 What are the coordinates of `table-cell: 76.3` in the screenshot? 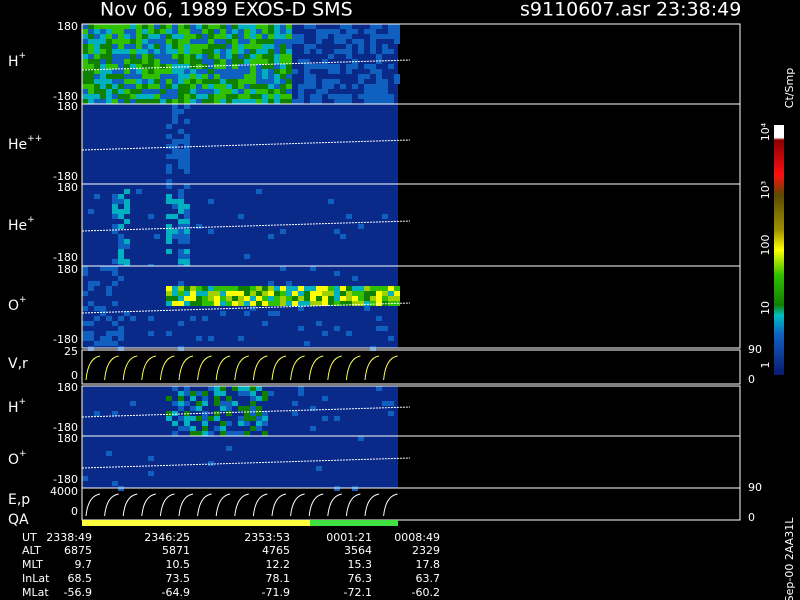 It's located at (360, 578).